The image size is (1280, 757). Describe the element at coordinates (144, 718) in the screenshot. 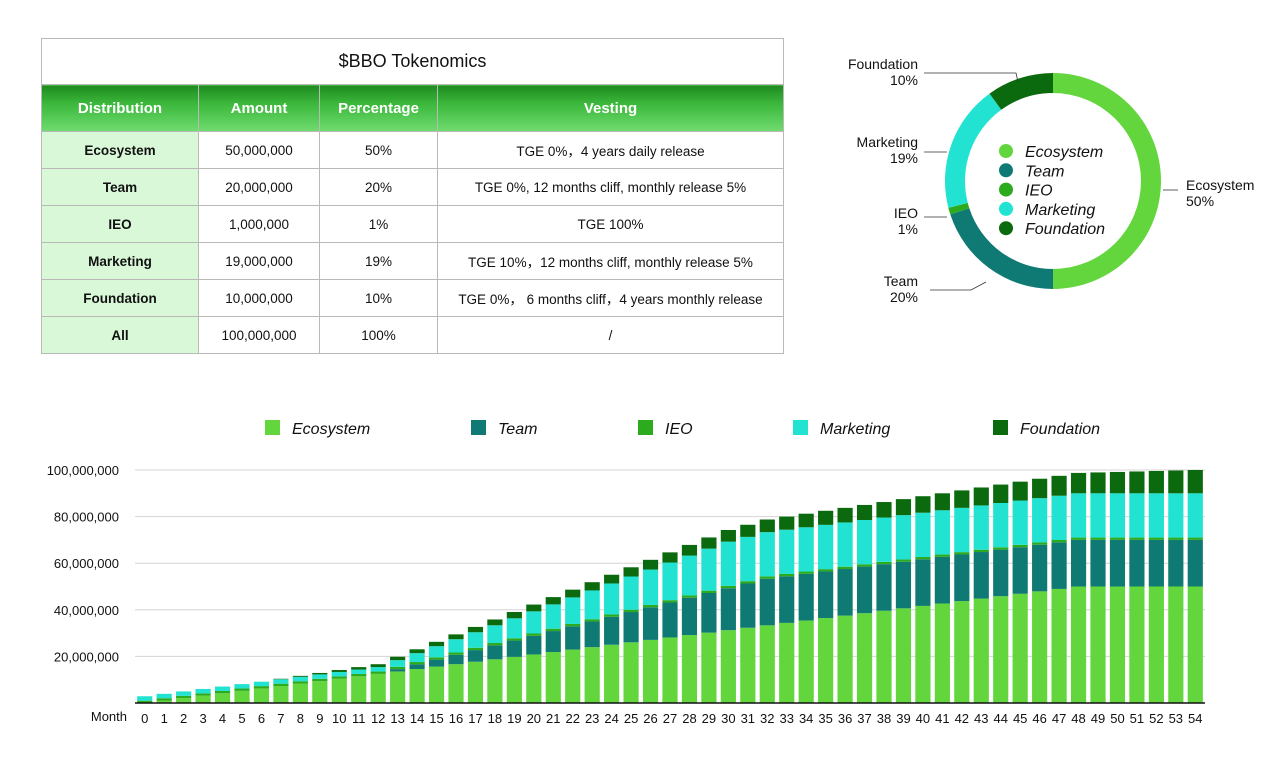

I see `x-tick-label: 0` at that location.